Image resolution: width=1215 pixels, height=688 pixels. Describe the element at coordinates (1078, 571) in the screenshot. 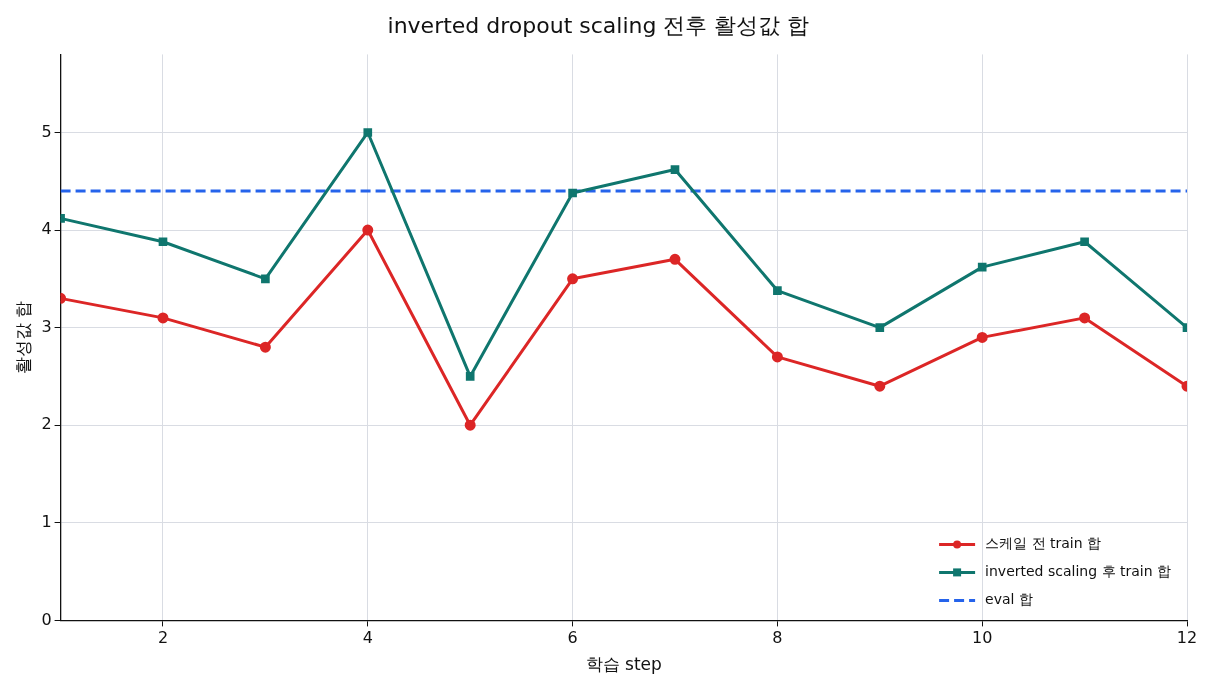

I see `legend-label: inverted scaling 후 train 합` at that location.